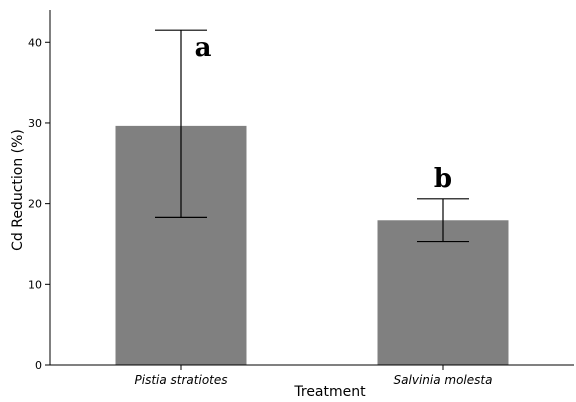 The height and width of the screenshot is (402, 576). I want to click on y-ticks: 0 10 20 30 40, so click(39, 204).